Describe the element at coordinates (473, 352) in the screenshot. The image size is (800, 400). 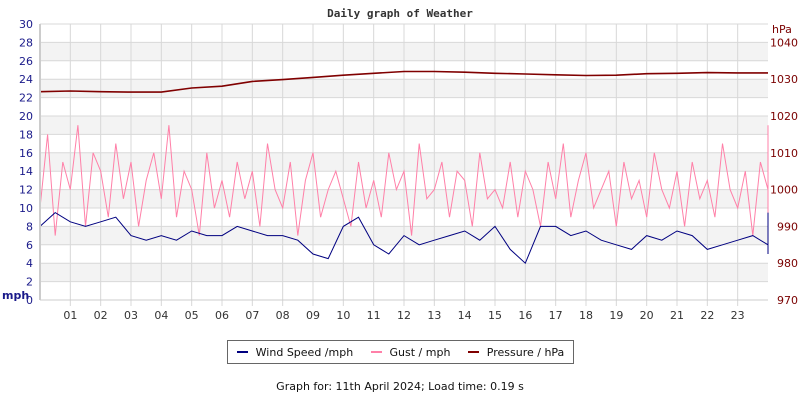
I see `pressure-swatch` at that location.